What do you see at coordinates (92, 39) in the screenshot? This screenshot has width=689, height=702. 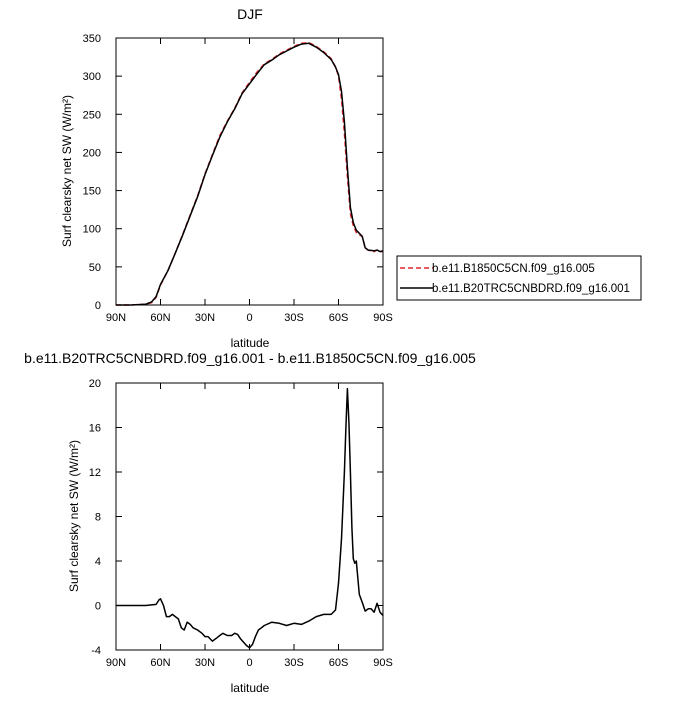 I see `top-y-tick-label: 350` at bounding box center [92, 39].